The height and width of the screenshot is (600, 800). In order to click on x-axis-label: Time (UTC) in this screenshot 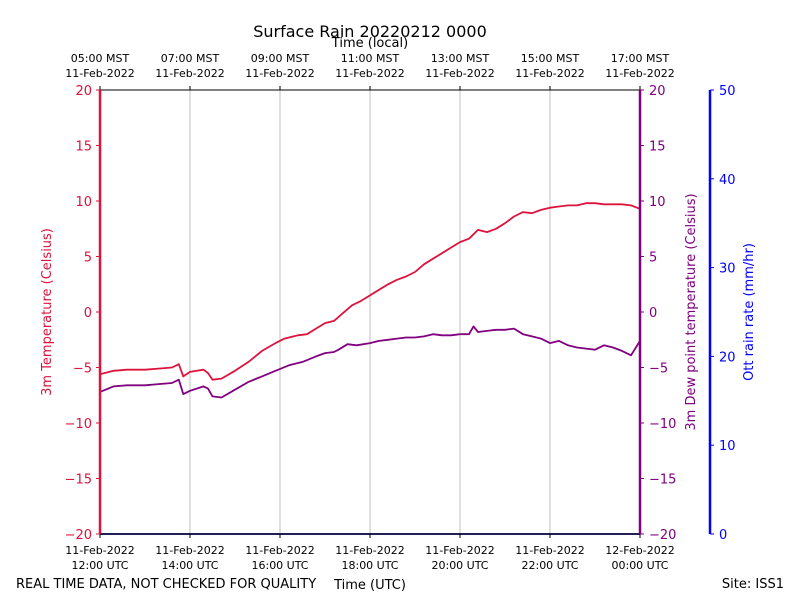, I will do `click(369, 585)`.